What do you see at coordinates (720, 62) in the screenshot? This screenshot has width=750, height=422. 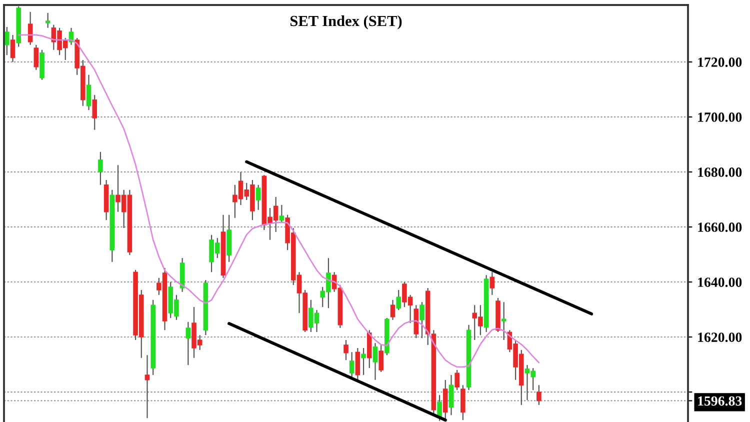 I see `y-tick-label: 1720.00` at bounding box center [720, 62].